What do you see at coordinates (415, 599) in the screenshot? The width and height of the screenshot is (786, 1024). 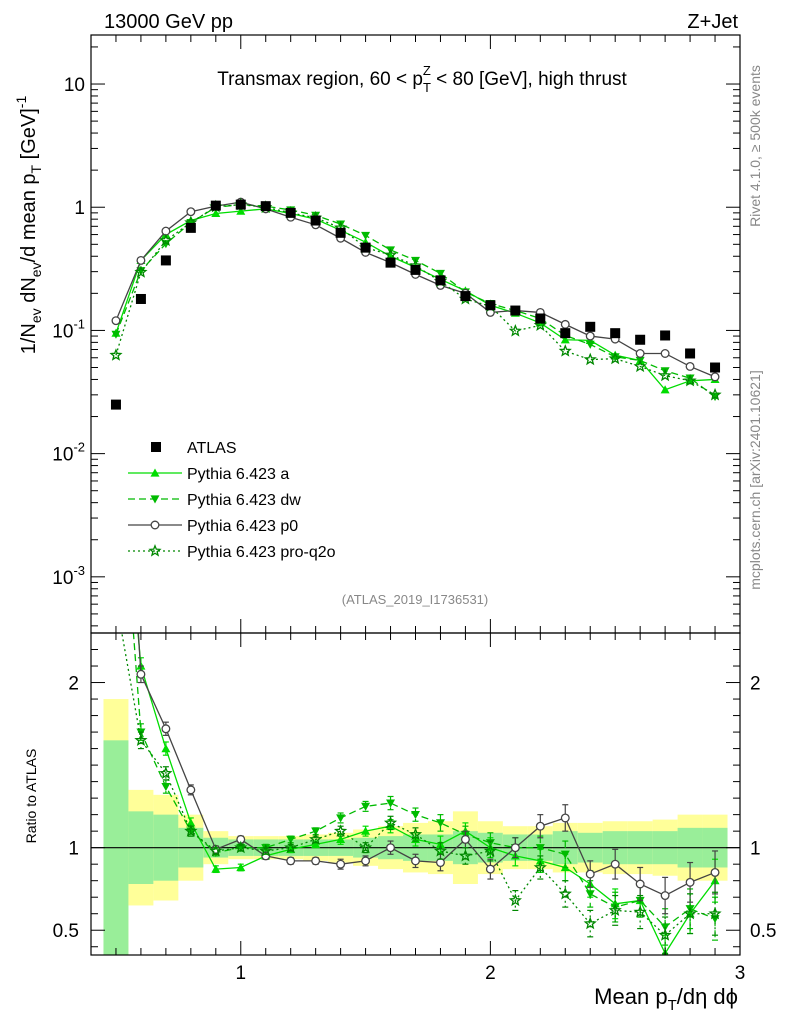 I see `analysis-label: (ATLAS_2019_I1736531)` at bounding box center [415, 599].